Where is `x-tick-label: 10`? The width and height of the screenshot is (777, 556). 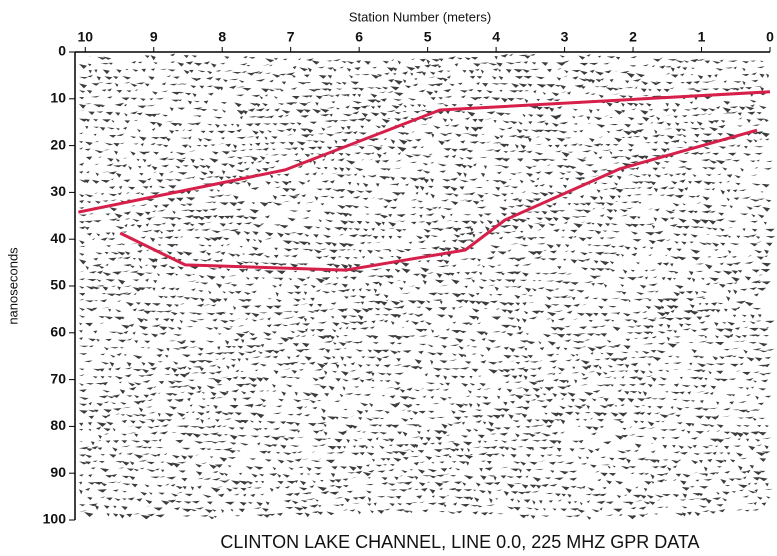
x-tick-label: 10 is located at coordinates (85, 37).